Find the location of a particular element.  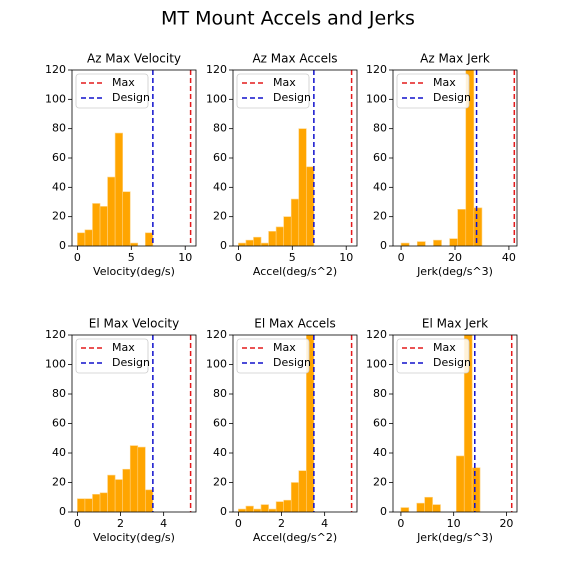

figure-title: MT Mount Accels and Jerks is located at coordinates (288, 19).